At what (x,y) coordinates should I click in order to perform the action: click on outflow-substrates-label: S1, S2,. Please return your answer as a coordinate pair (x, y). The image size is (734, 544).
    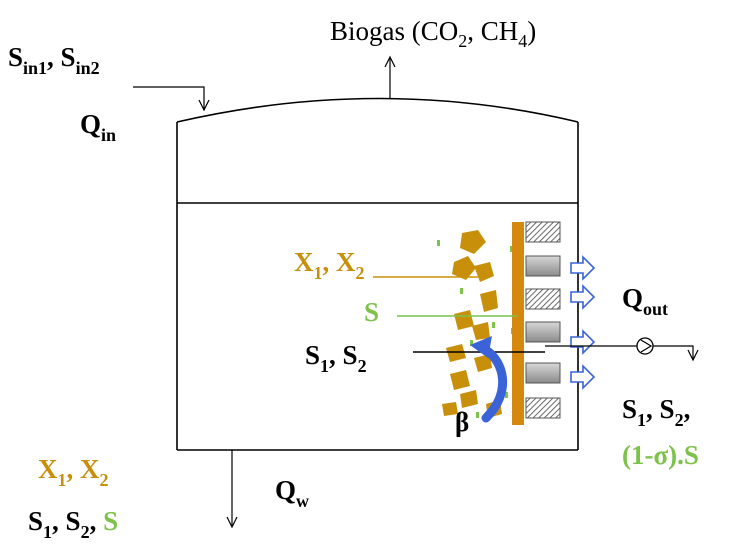
    Looking at the image, I should click on (656, 412).